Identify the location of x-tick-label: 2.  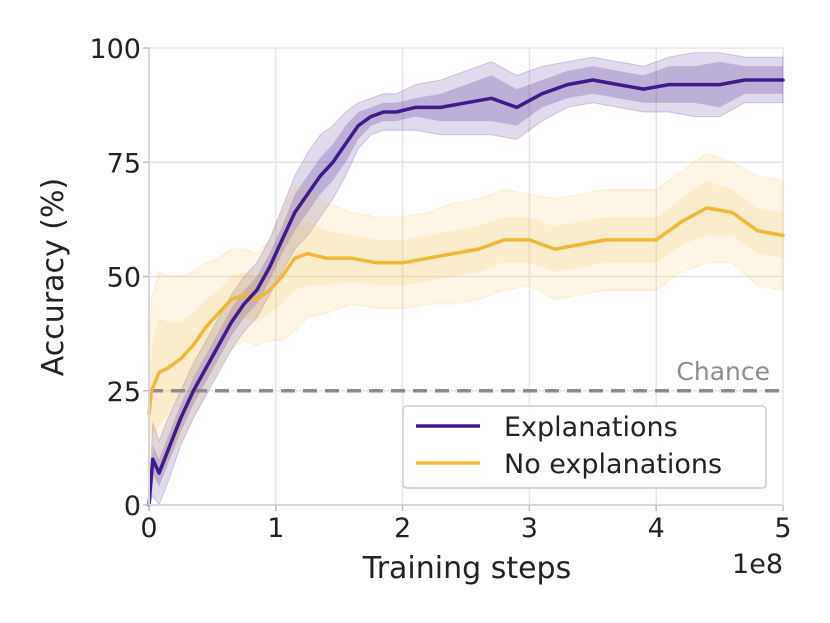
(402, 528).